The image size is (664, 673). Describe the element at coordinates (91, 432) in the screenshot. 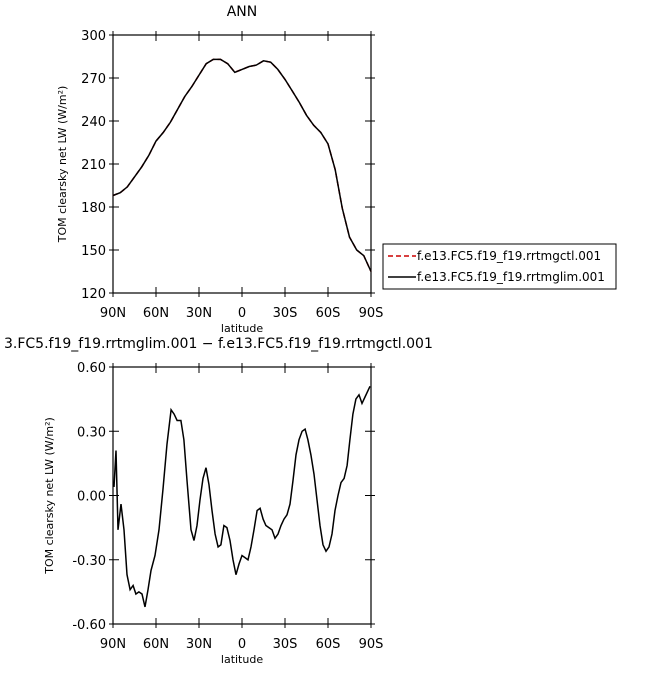

I see `y-tick-label: 0.30` at that location.